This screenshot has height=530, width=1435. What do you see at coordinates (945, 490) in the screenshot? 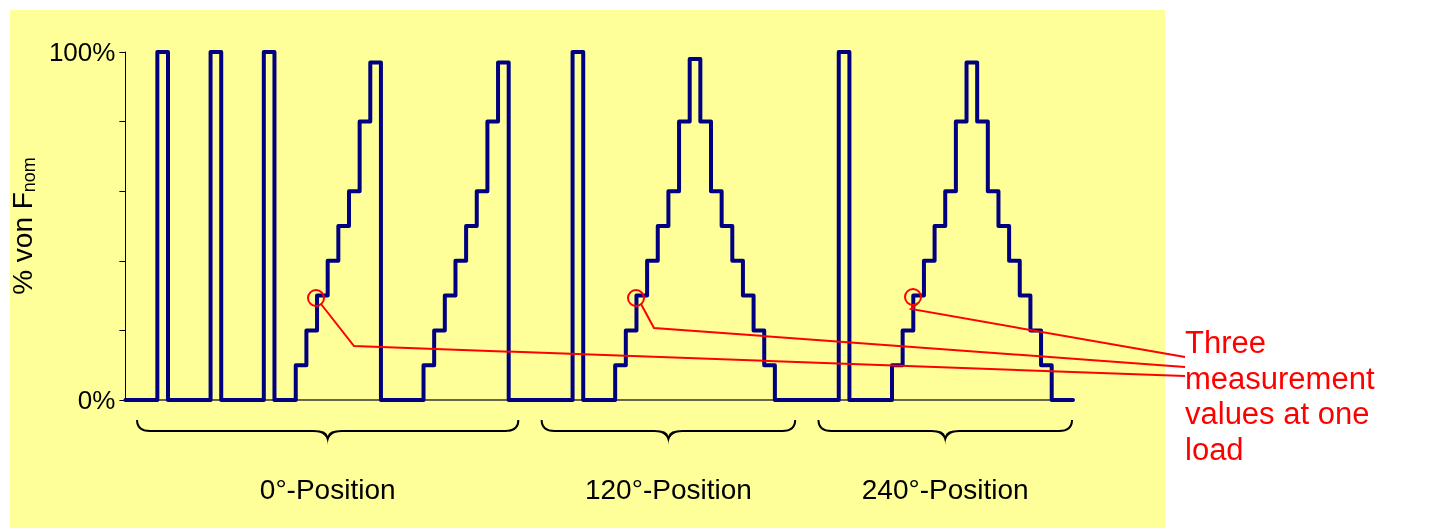
I see `text: 240°-Position` at bounding box center [945, 490].